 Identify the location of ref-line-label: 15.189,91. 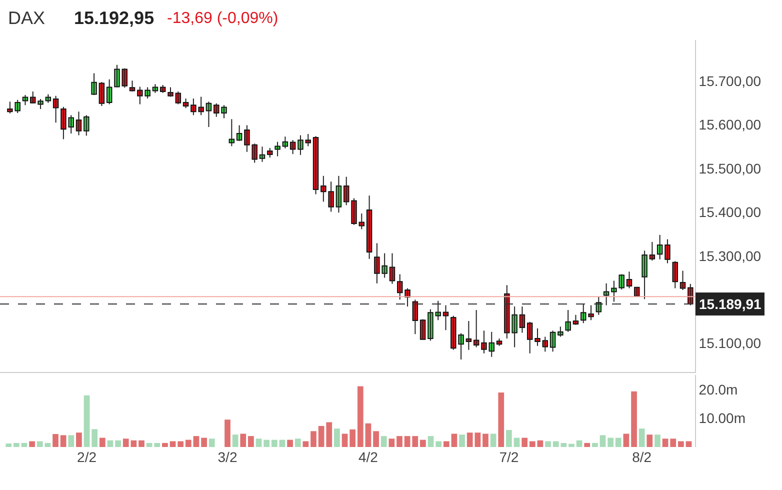
(730, 304).